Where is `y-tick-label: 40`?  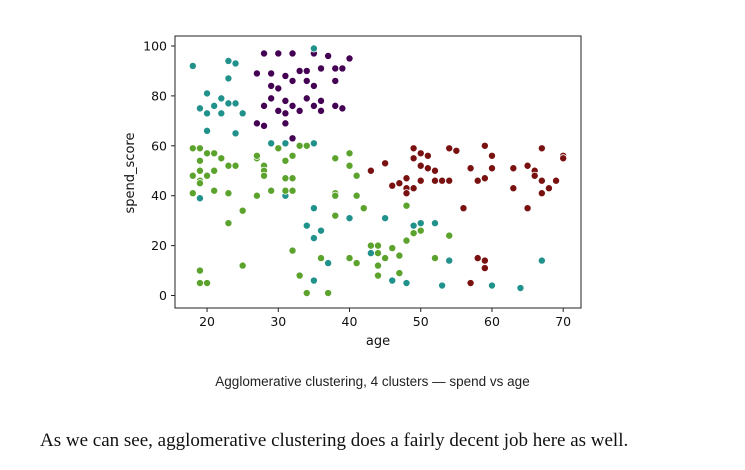
y-tick-label: 40 is located at coordinates (159, 195).